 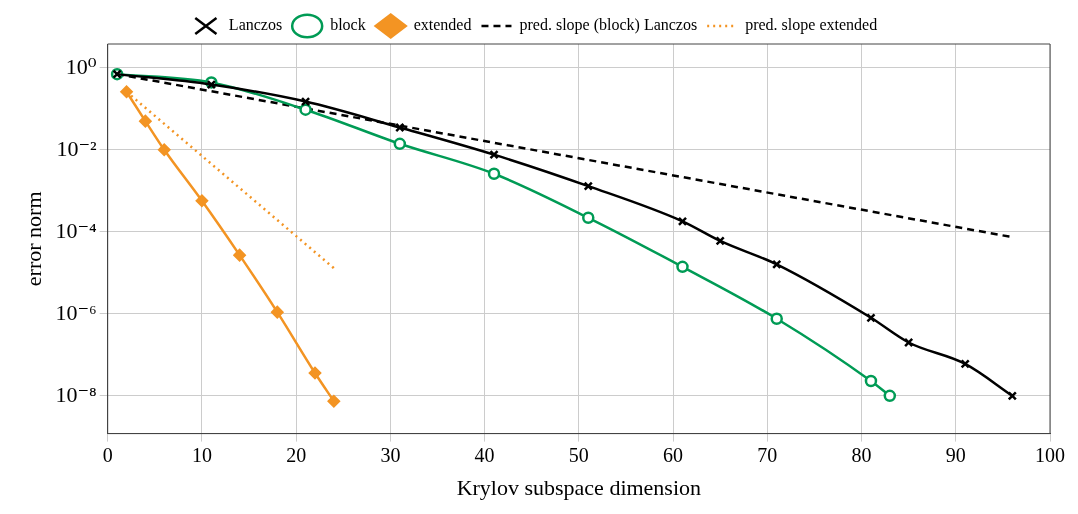 I want to click on y-axis-title: error norm, so click(x=33, y=239).